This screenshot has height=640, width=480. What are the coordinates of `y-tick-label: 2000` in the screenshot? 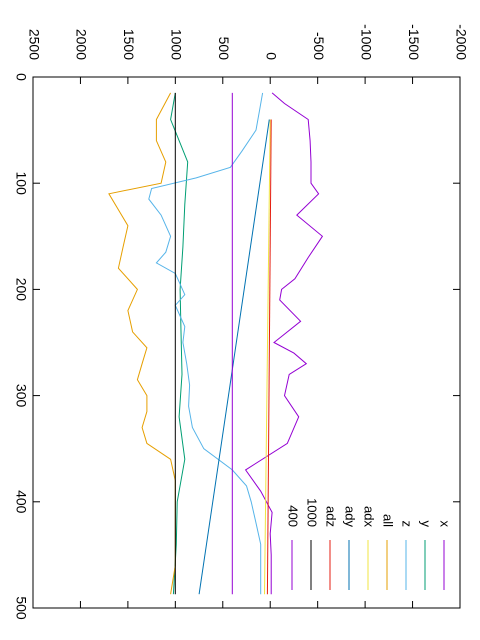 It's located at (82, 44).